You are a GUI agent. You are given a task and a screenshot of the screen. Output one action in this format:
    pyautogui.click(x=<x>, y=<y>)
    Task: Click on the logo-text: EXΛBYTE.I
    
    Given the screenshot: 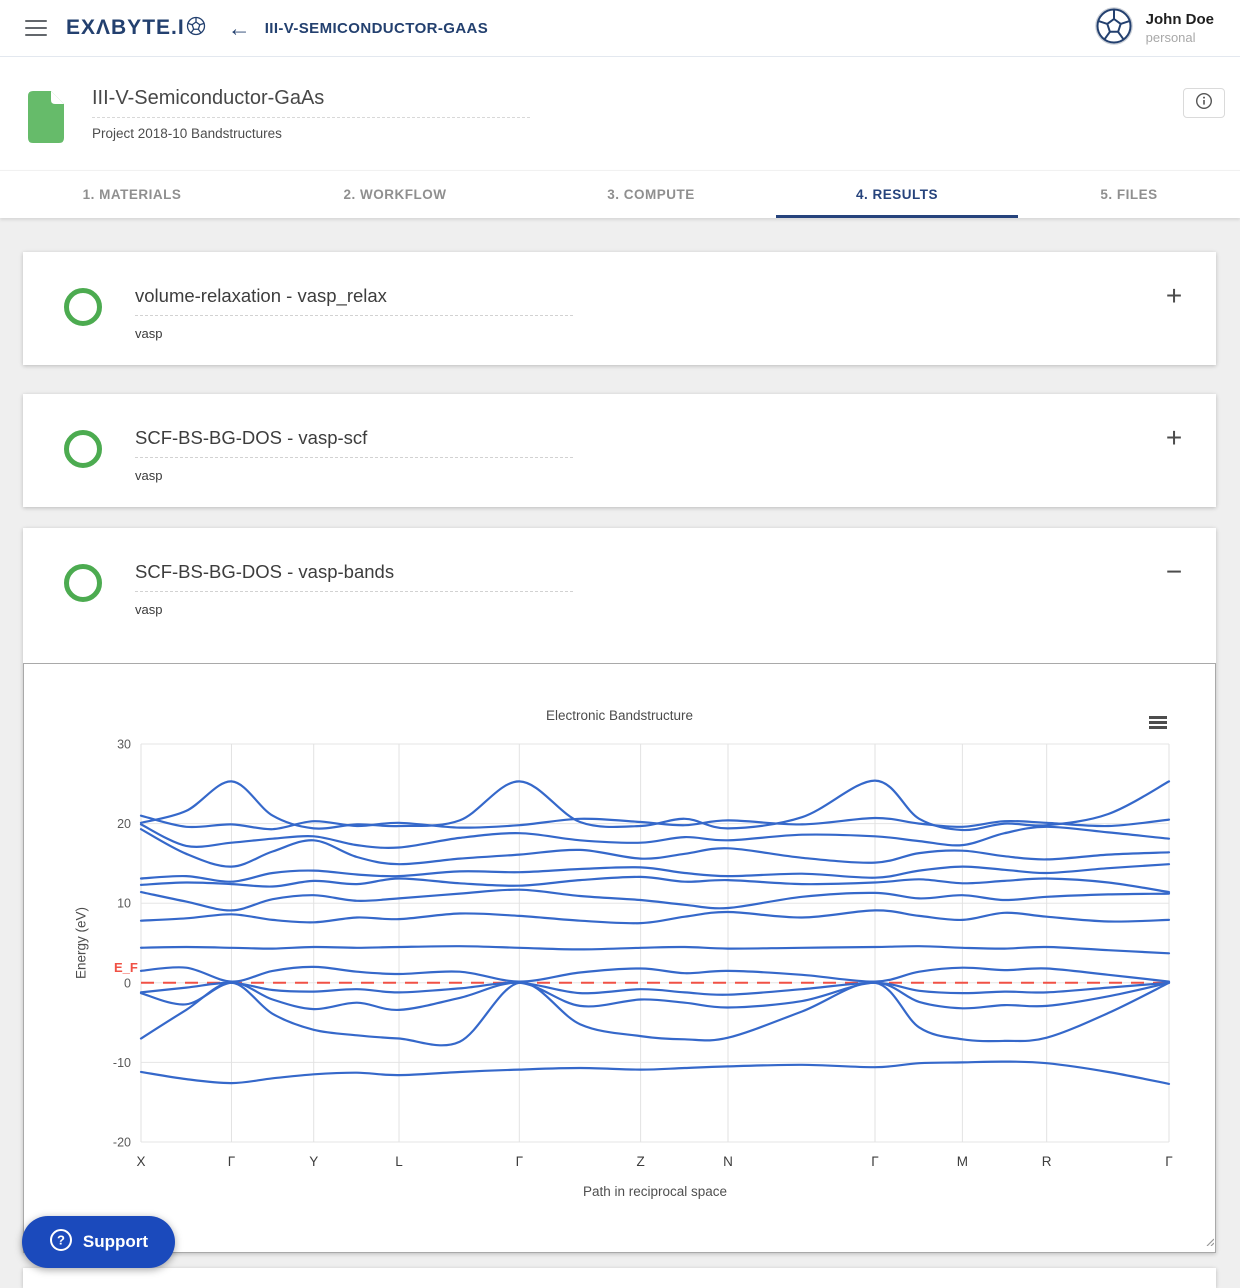 What is the action you would take?
    pyautogui.click(x=125, y=27)
    